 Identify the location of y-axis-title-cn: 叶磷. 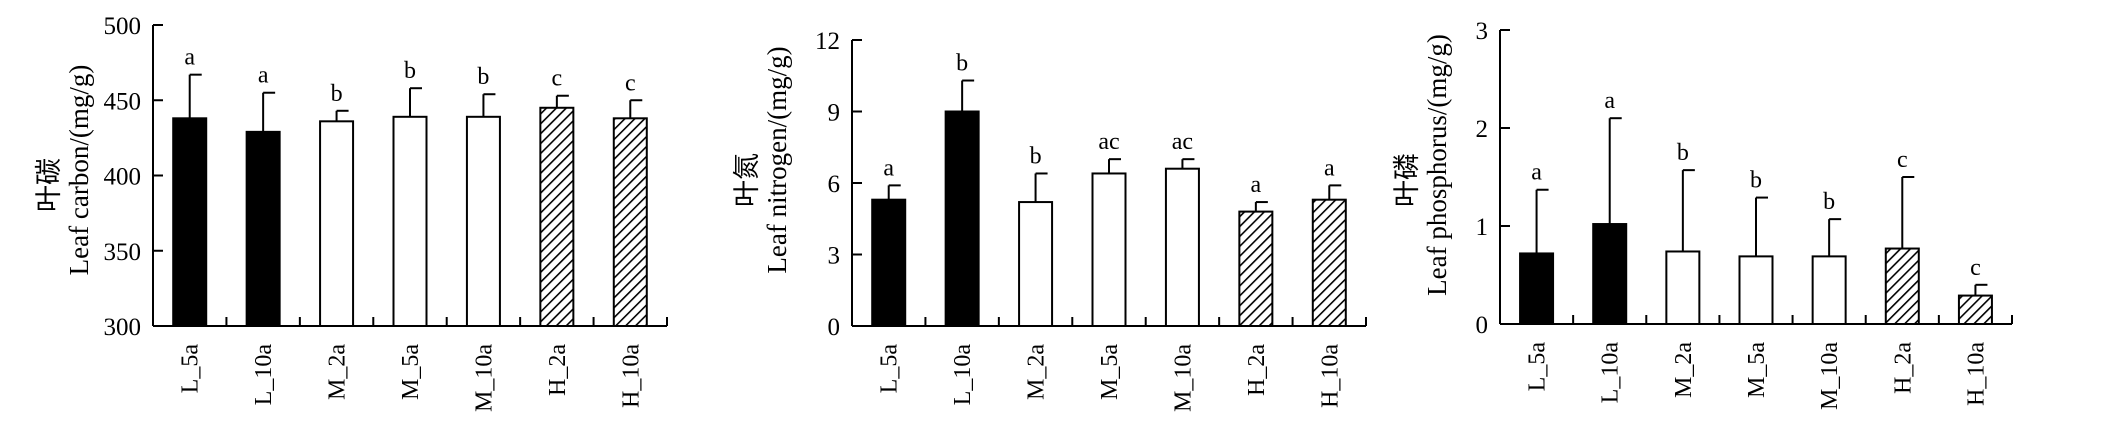
(1407, 180).